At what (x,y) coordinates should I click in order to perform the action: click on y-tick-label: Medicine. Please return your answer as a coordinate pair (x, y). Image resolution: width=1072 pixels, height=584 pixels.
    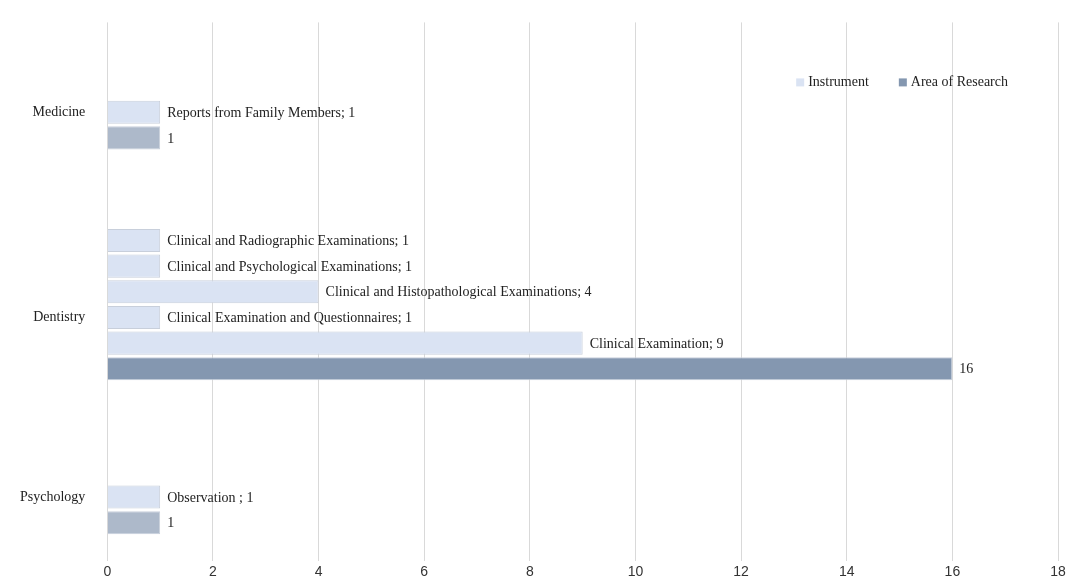
    Looking at the image, I should click on (59, 111).